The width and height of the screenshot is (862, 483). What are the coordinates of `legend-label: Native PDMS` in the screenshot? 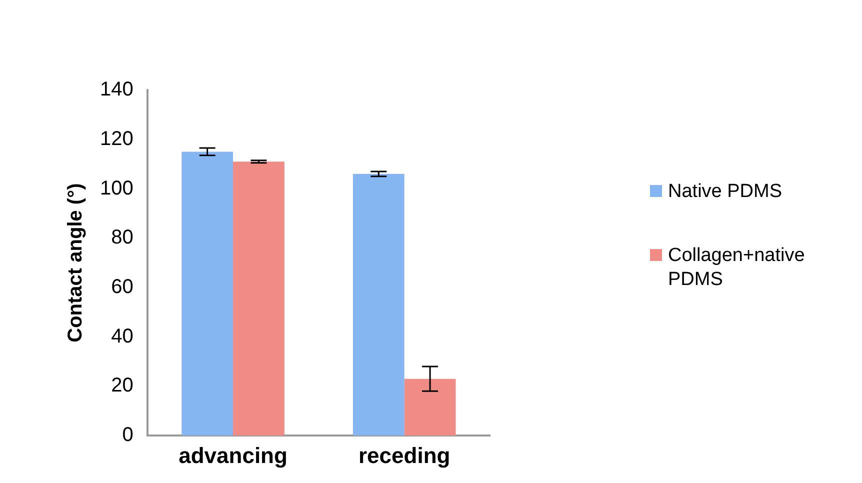 It's located at (725, 192).